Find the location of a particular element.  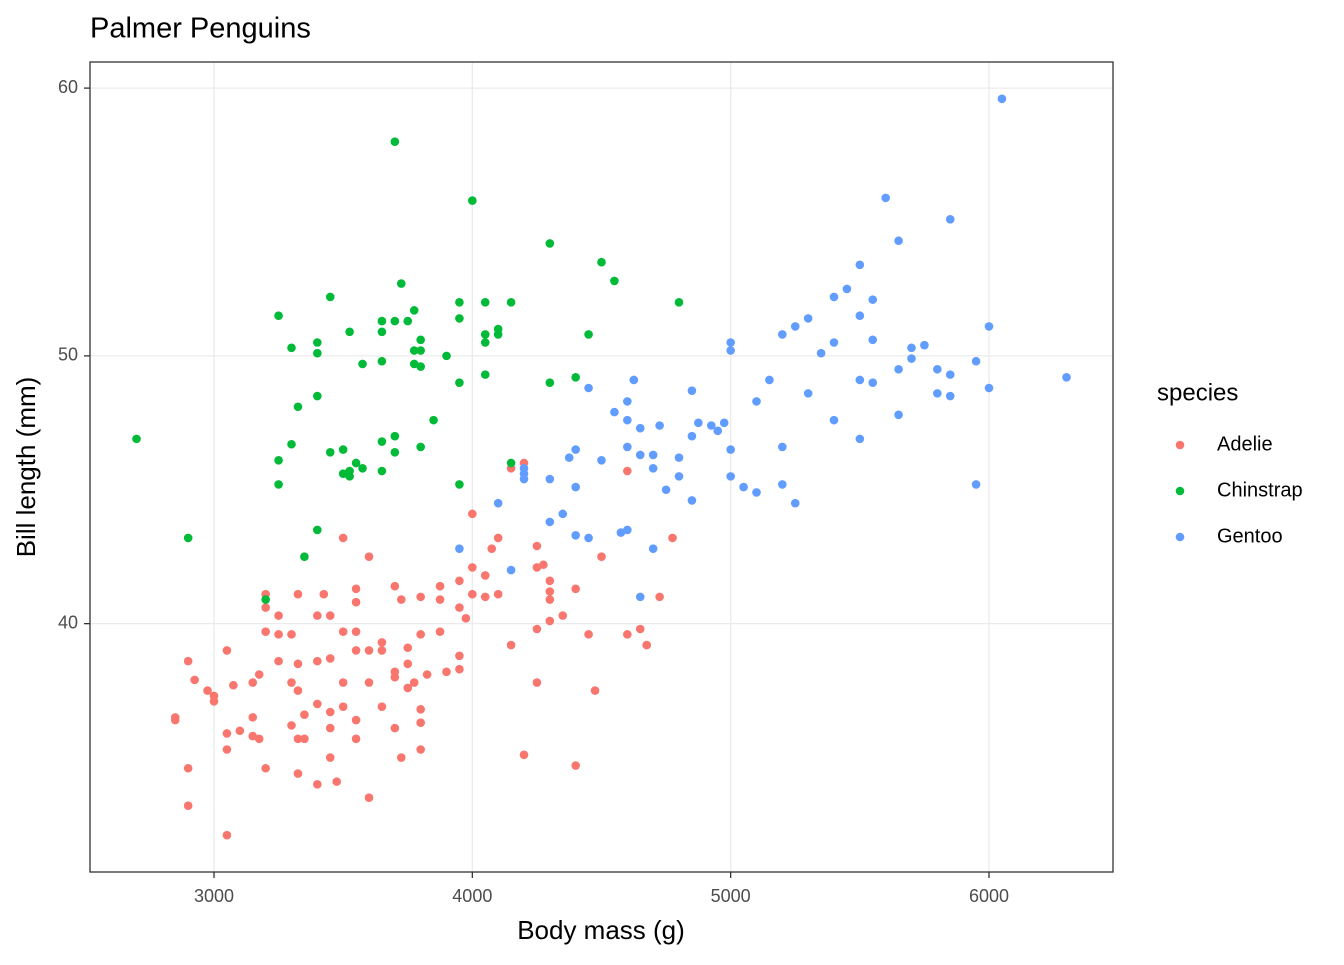

legend-label: Adelie is located at coordinates (1245, 444).